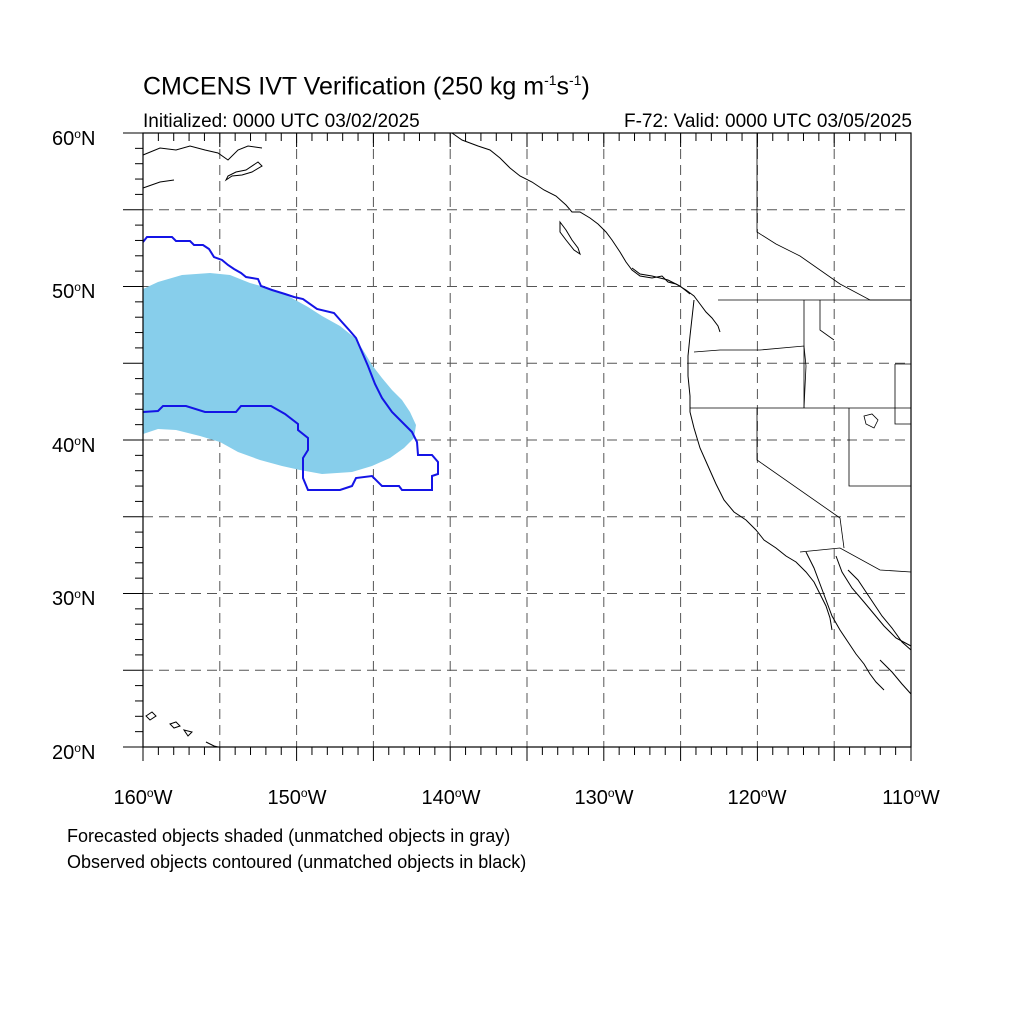 The image size is (1024, 1024). I want to click on great-salt-lake, so click(871, 421).